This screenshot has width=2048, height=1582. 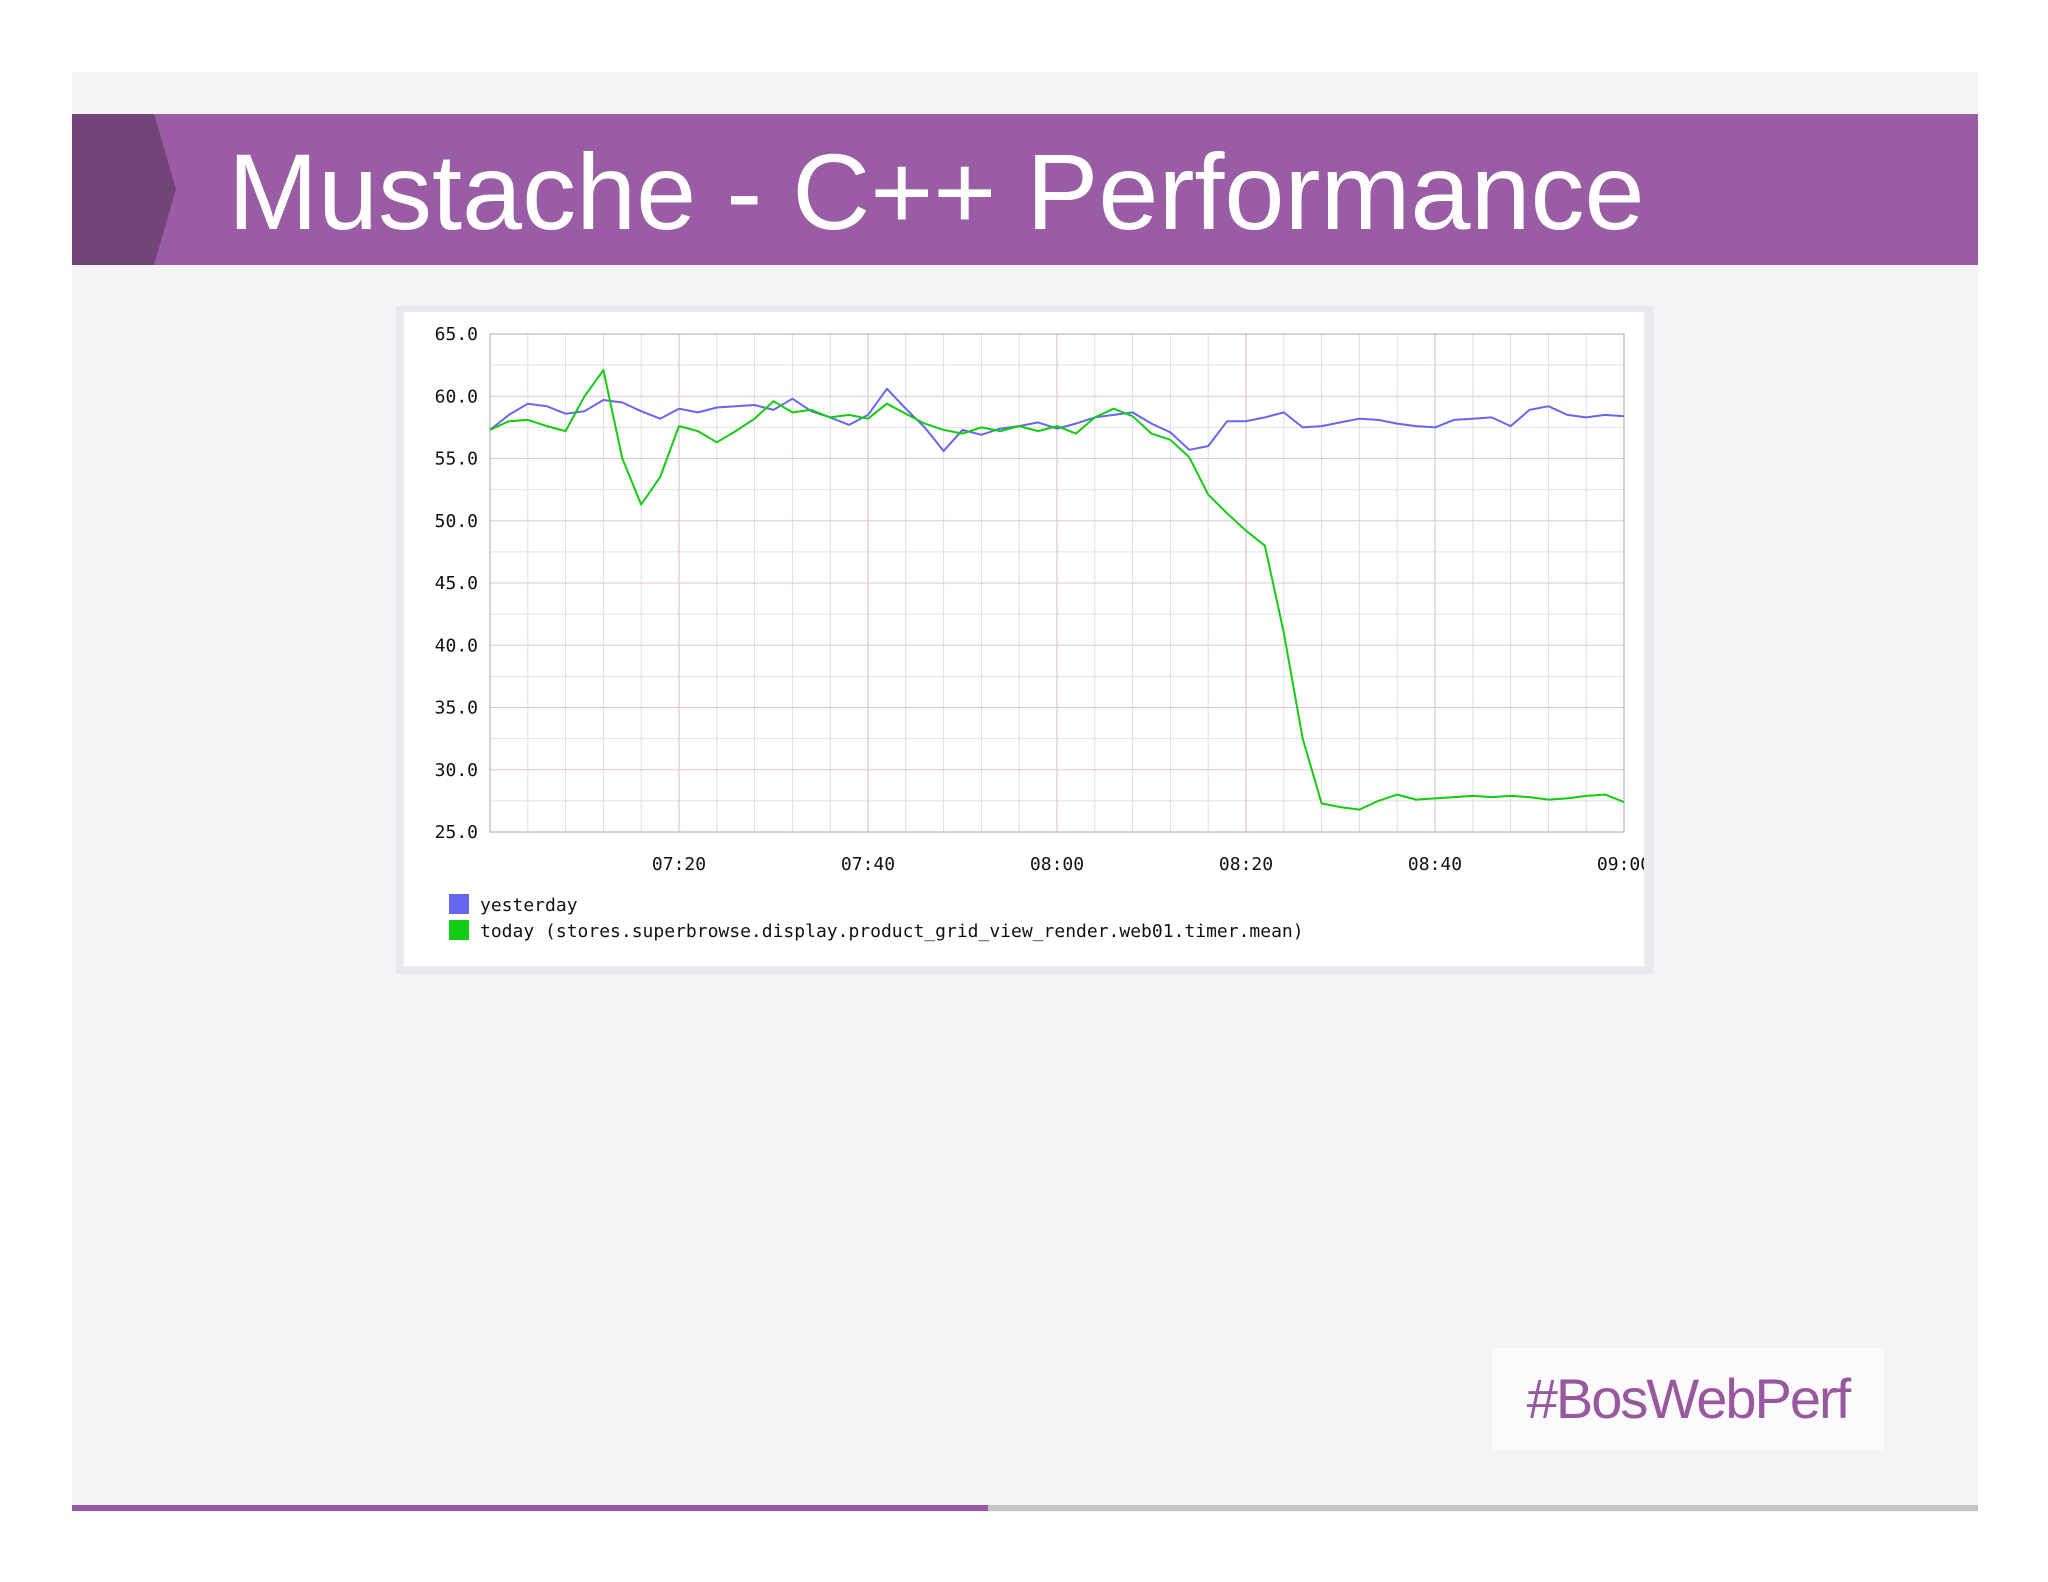 I want to click on y-tick-label: 65.0, so click(x=456, y=334).